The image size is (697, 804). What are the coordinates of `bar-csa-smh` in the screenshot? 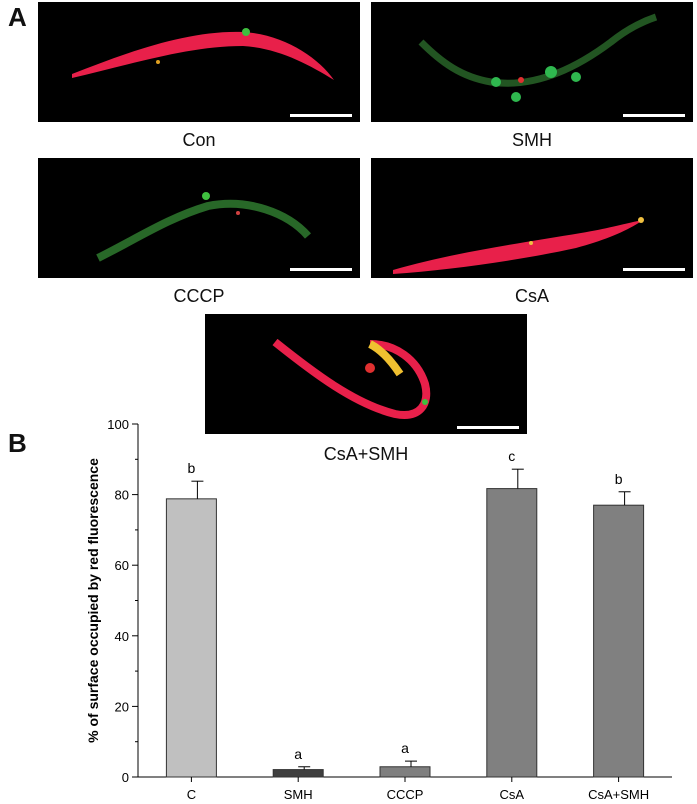 It's located at (619, 641).